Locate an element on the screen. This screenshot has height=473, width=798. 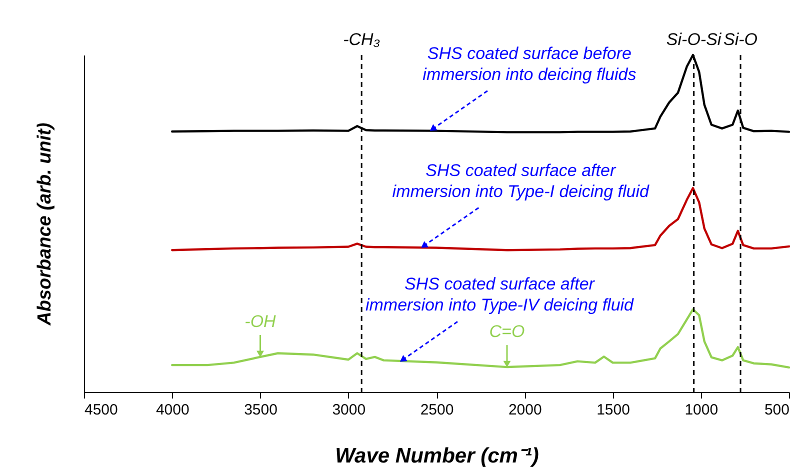
annotation: SHS coated surface after immersion into Type-I deicing fluid is located at coordinates (521, 180).